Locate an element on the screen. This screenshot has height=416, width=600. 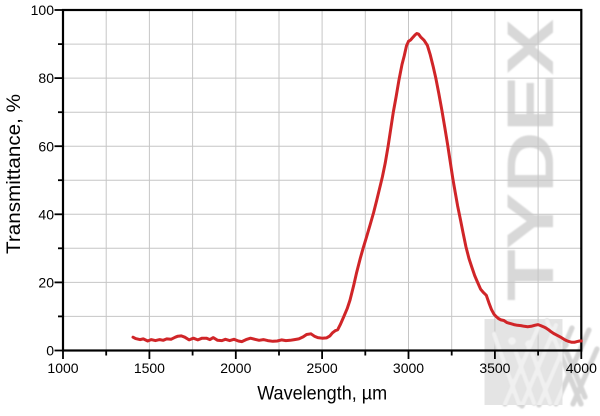
svg-text: Wavelength, µm is located at coordinates (322, 394).